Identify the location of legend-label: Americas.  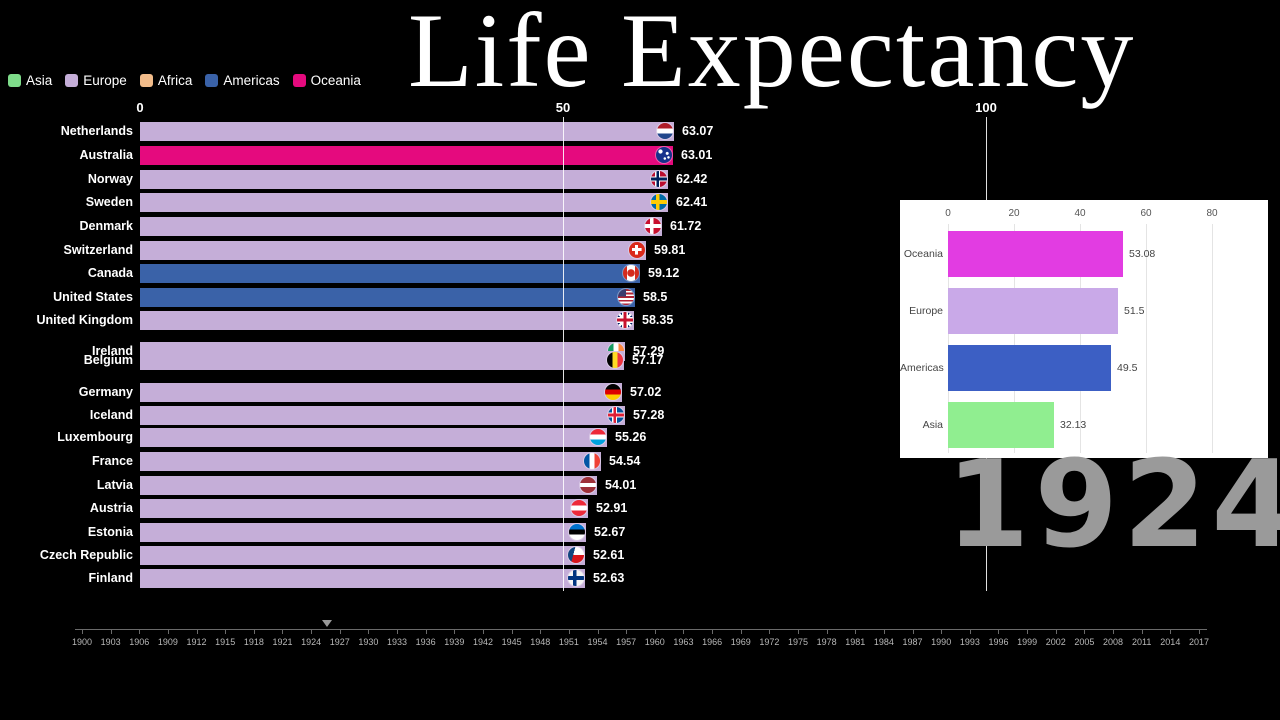
(251, 80).